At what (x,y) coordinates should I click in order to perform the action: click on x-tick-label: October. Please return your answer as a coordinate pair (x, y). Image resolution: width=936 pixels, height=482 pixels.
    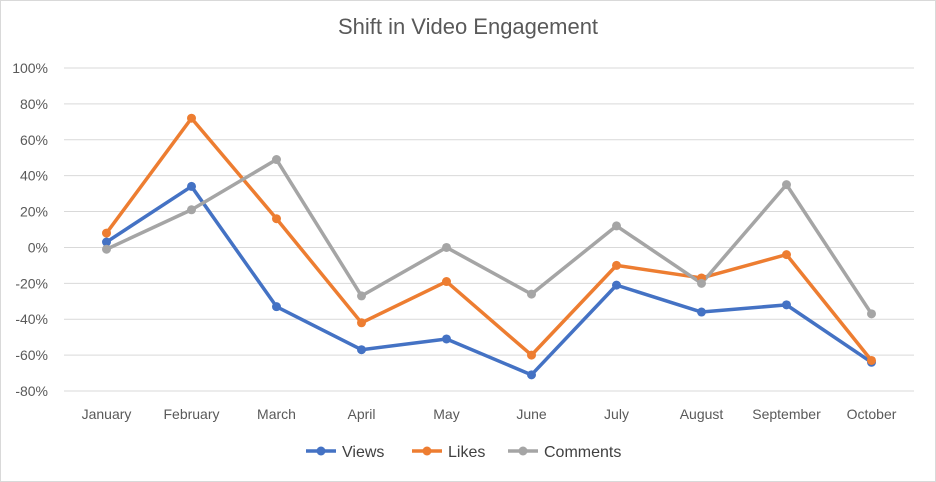
    Looking at the image, I should click on (872, 414).